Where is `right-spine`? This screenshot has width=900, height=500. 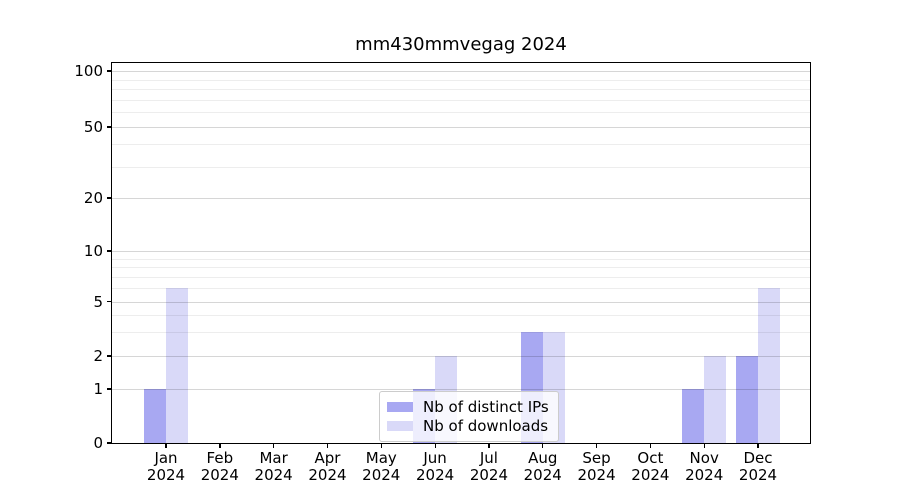 right-spine is located at coordinates (811, 253).